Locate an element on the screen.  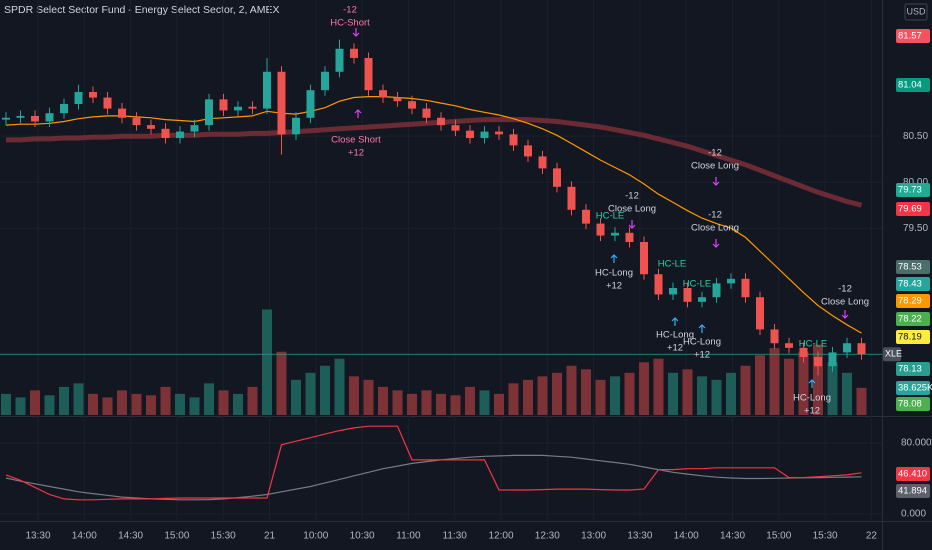
x-tick-label: 14:30 is located at coordinates (732, 536).